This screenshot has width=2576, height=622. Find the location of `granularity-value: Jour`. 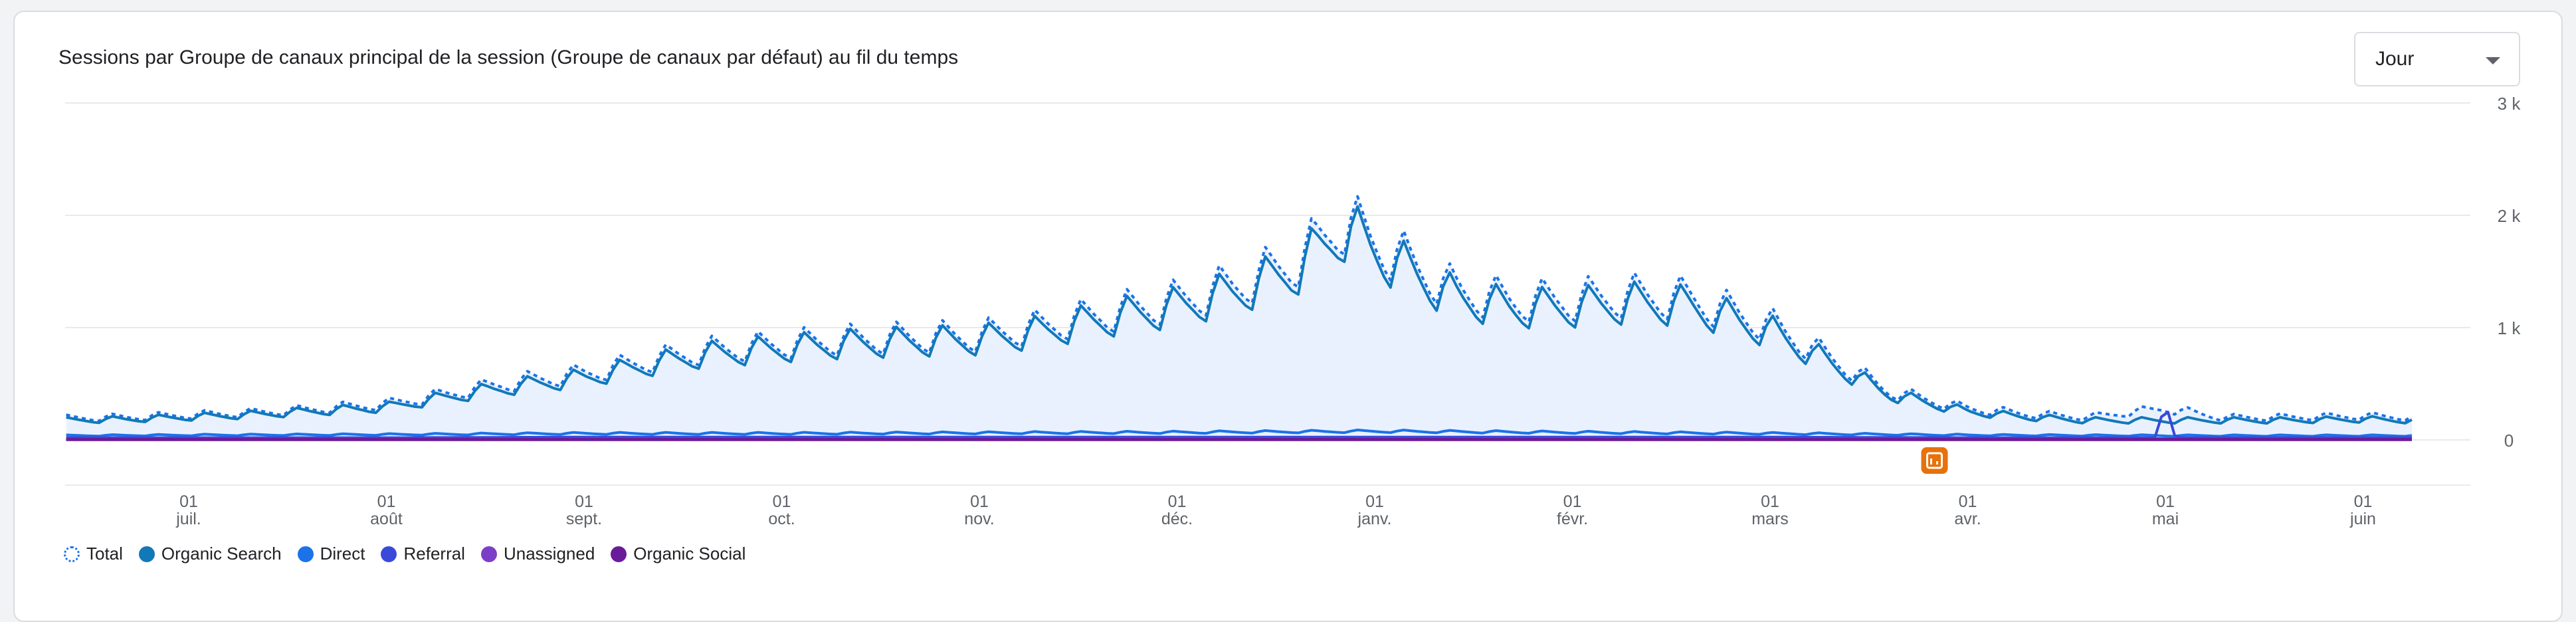

granularity-value: Jour is located at coordinates (2395, 59).